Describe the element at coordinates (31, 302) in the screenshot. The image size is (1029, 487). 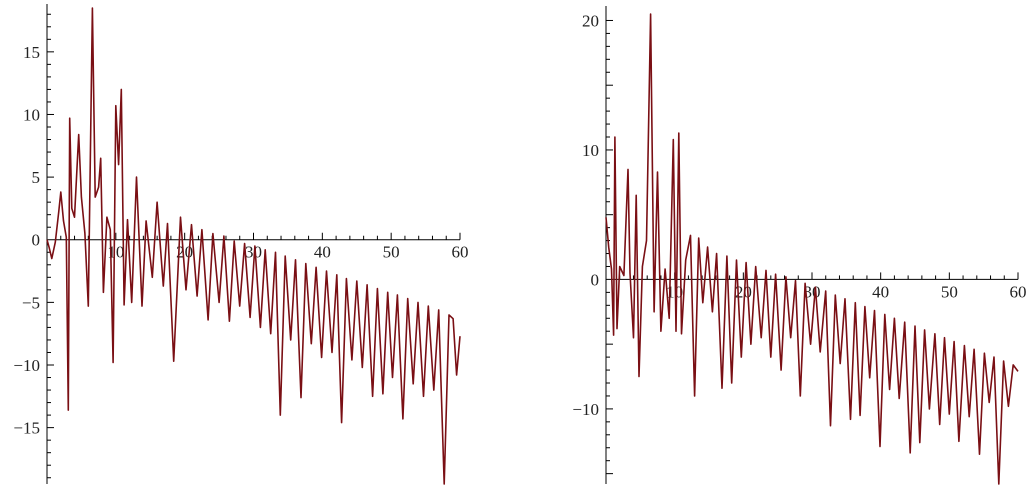
I see `y-tick-label: −5` at that location.